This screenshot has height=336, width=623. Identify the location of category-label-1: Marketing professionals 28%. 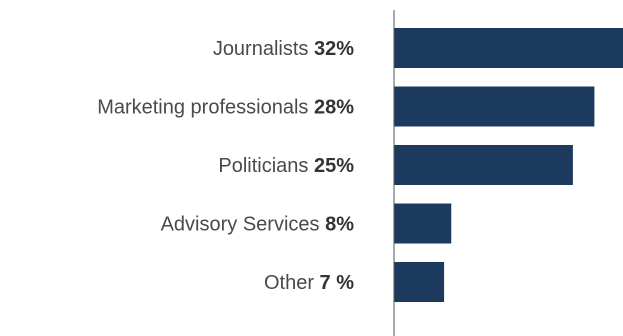
(225, 108).